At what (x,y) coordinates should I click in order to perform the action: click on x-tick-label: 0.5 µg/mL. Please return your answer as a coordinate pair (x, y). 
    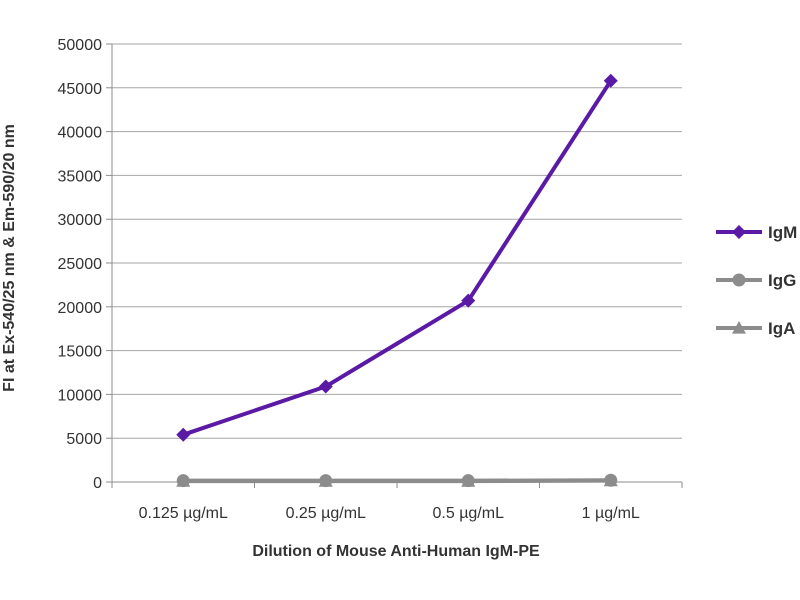
    Looking at the image, I should click on (469, 513).